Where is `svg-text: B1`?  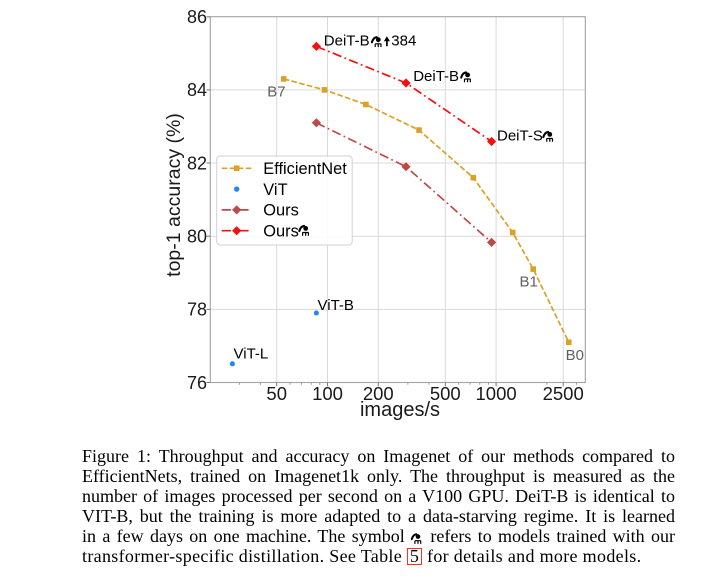 svg-text: B1 is located at coordinates (528, 282).